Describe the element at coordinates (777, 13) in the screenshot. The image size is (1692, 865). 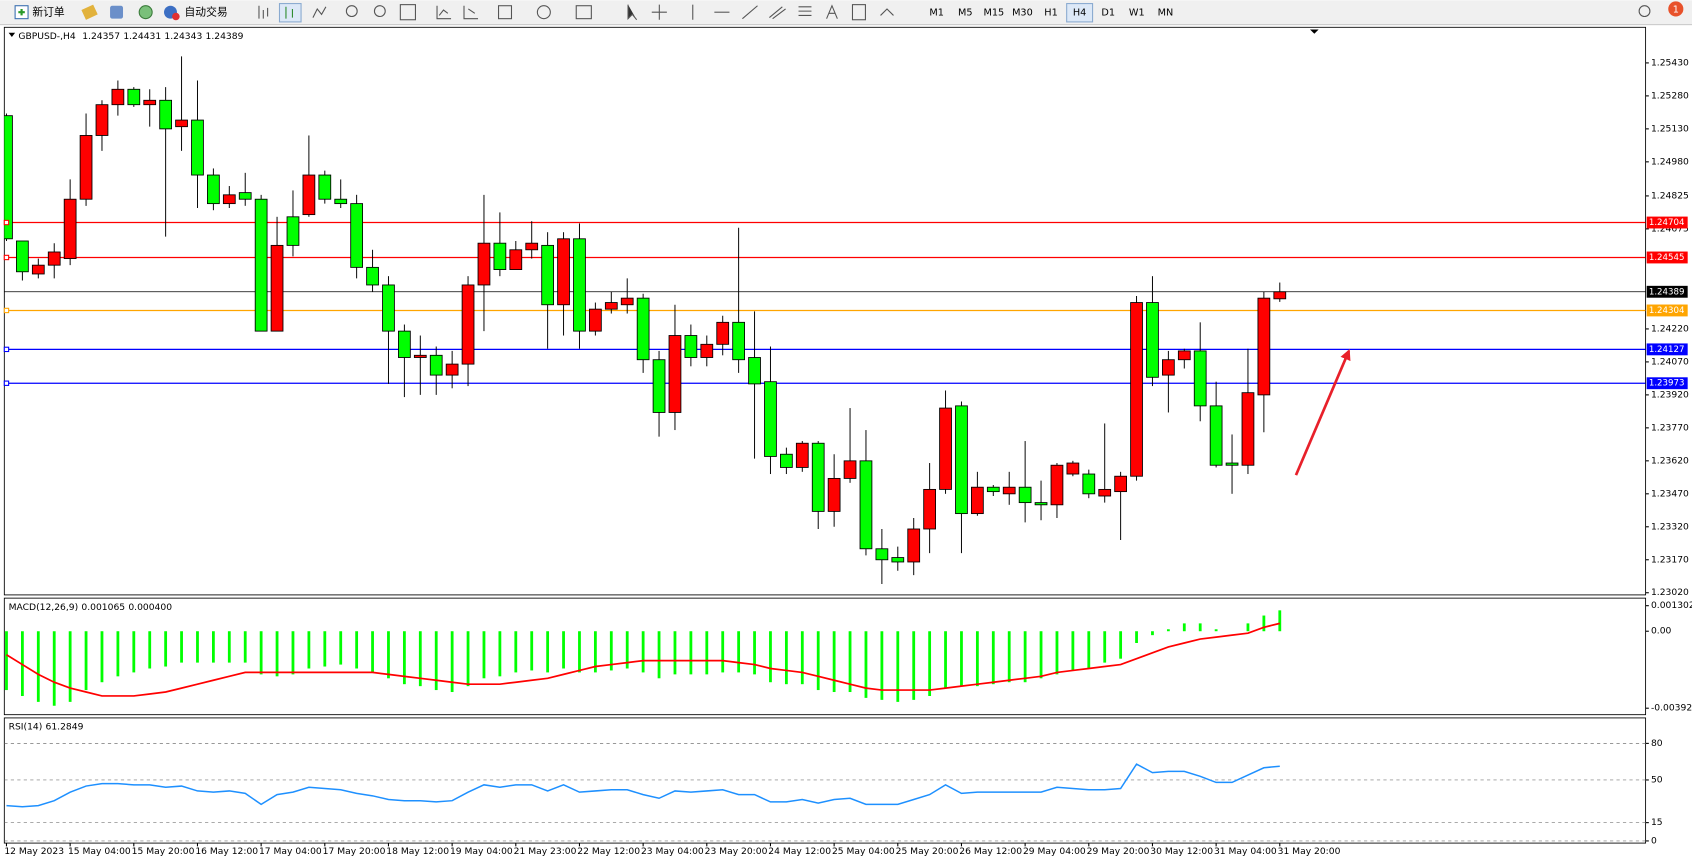
I see `channel-icon` at that location.